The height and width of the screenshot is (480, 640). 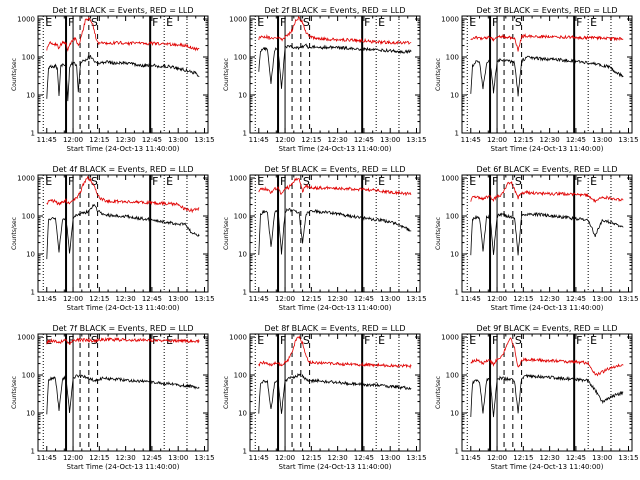 What do you see at coordinates (334, 328) in the screenshot?
I see `panel-title: Det 8f BLACK = Events, RED = LLD` at bounding box center [334, 328].